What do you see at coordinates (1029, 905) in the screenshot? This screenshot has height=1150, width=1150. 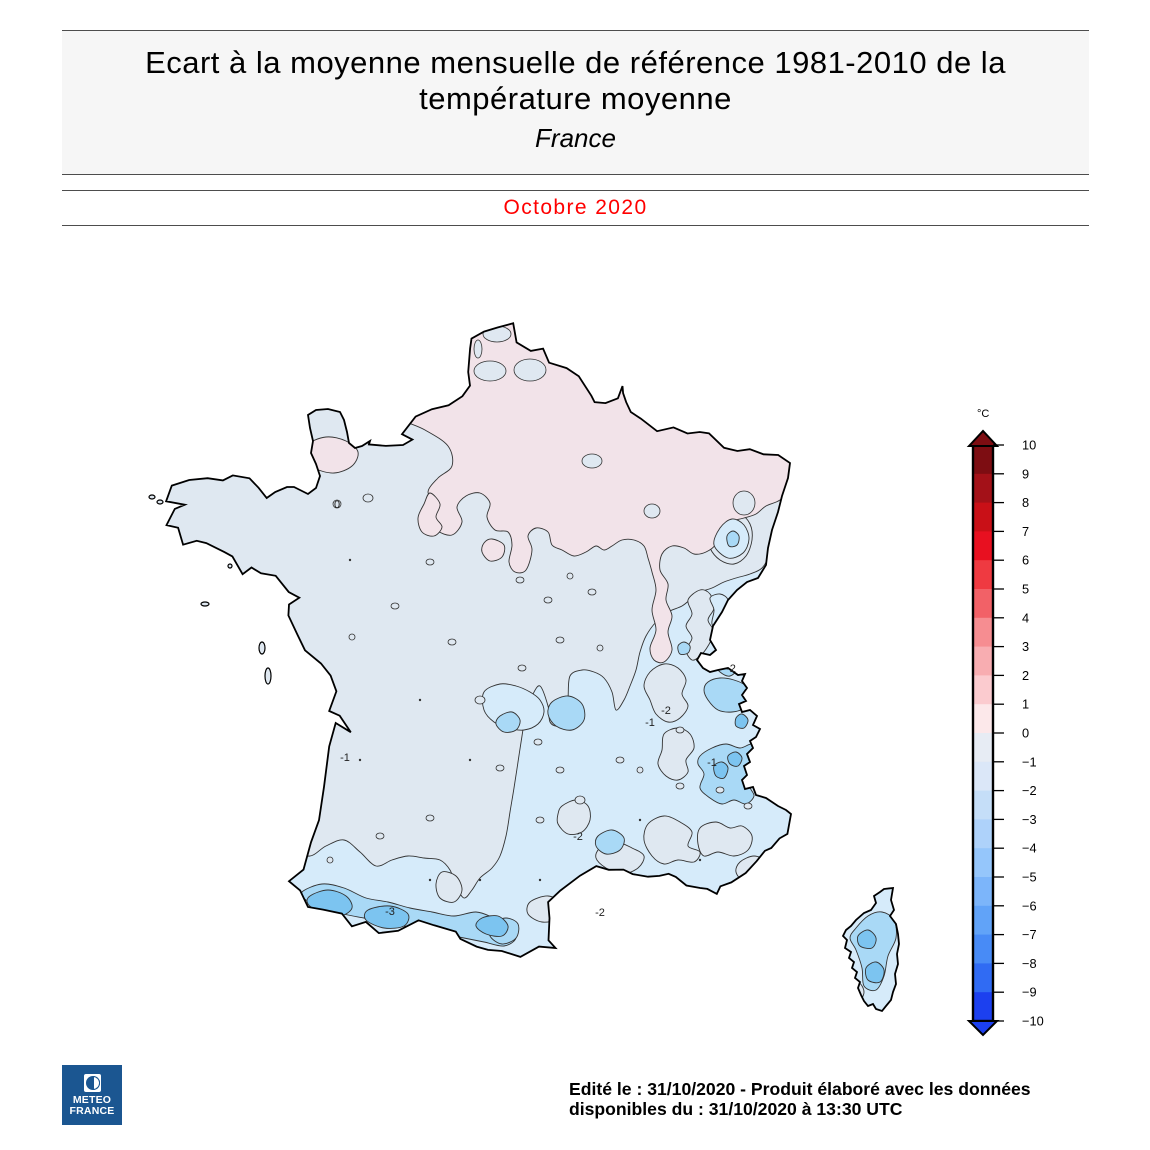 I see `svg-text: −6` at bounding box center [1029, 905].